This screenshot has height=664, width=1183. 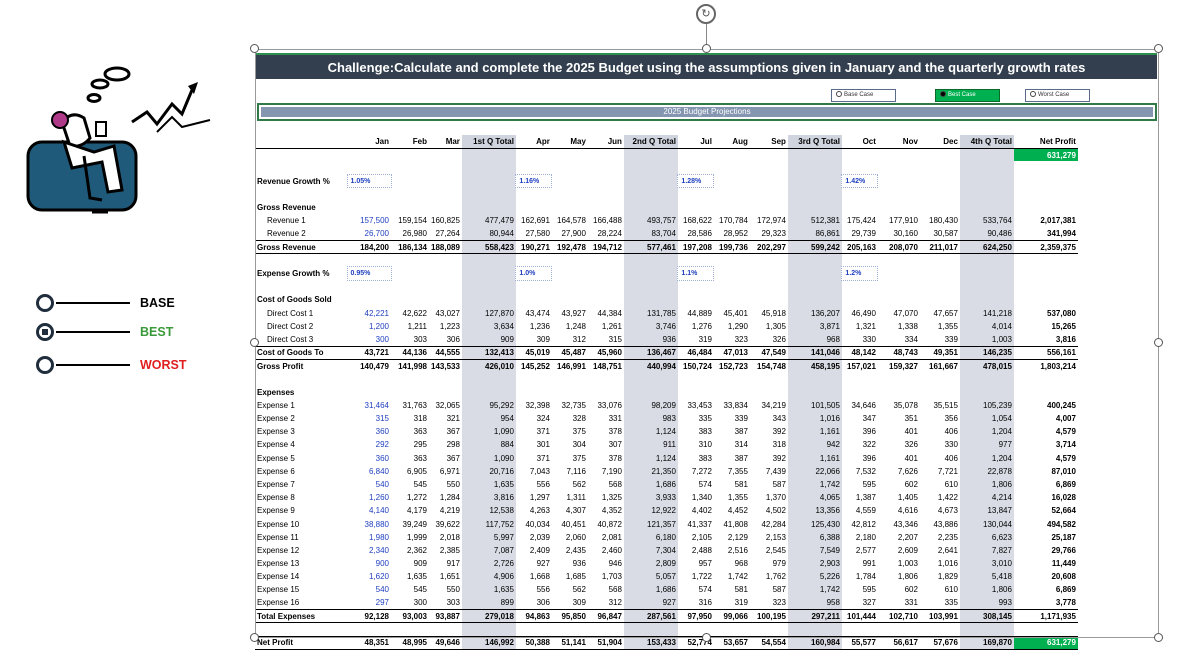 What do you see at coordinates (488, 550) in the screenshot?
I see `value-cell: 7,087` at bounding box center [488, 550].